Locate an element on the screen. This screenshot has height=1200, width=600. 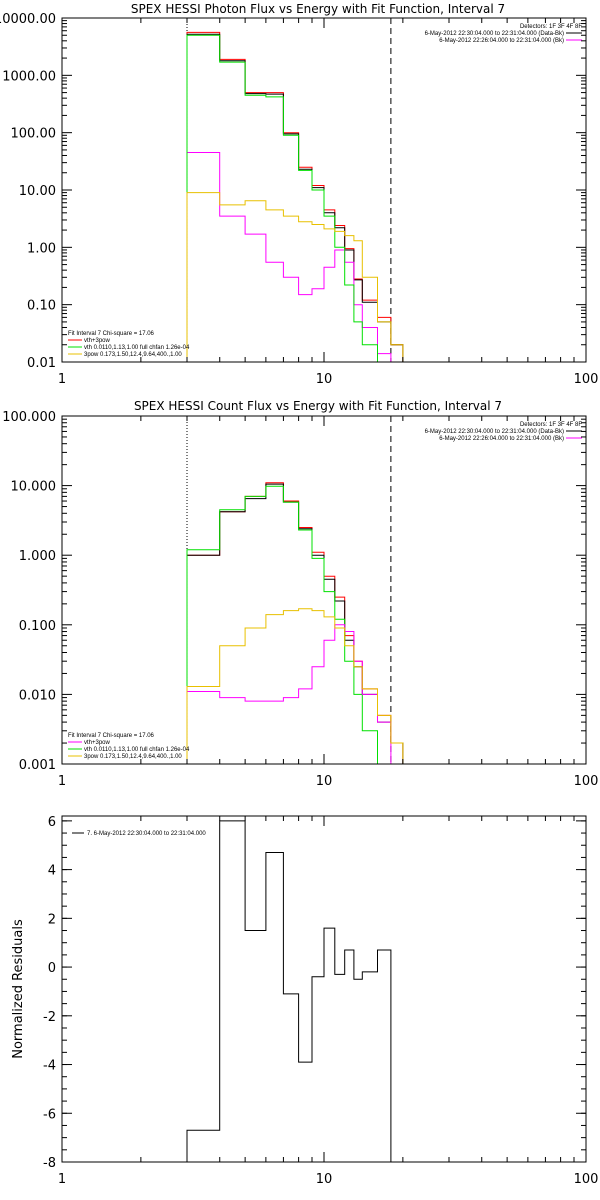
y-tick-label: 10000.00 is located at coordinates (28, 19).